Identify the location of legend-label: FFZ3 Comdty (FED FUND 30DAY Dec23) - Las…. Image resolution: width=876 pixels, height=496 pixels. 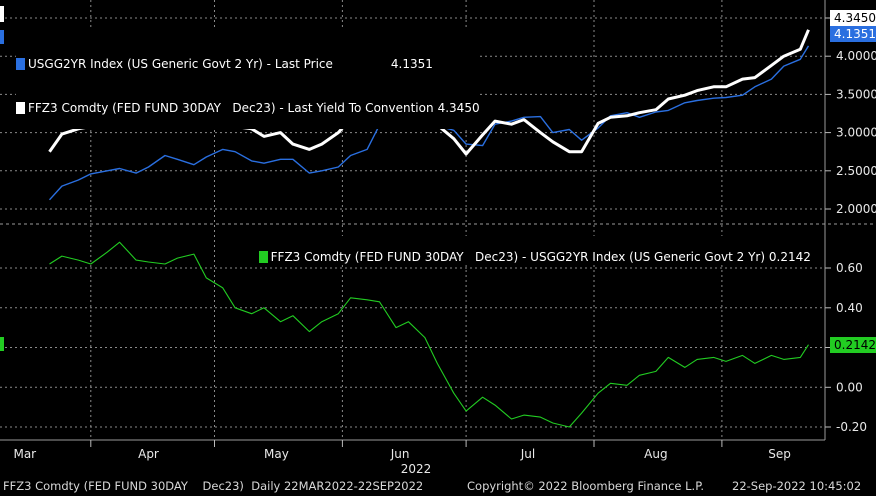
(231, 108).